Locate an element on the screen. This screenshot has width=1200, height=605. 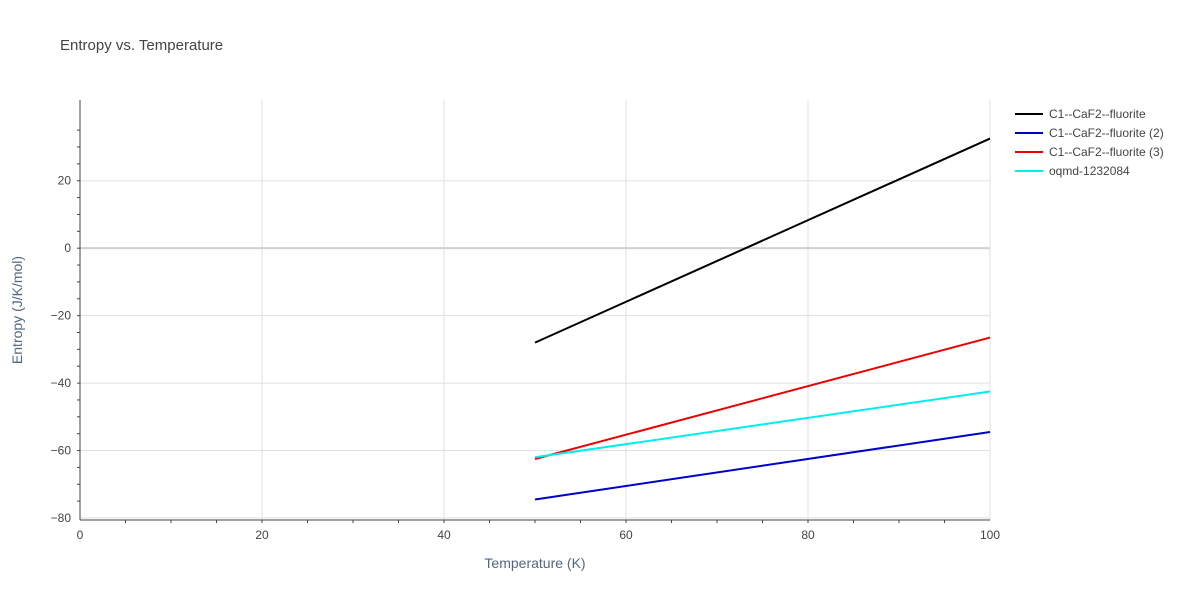
y-tick-label: 0 is located at coordinates (67, 248).